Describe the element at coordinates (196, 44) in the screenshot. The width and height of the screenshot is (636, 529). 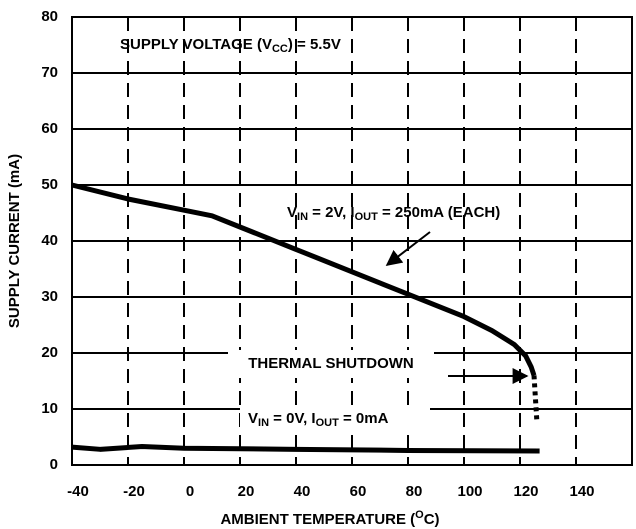
I see `text-part: SUPPLY VOLTAGE (V` at that location.